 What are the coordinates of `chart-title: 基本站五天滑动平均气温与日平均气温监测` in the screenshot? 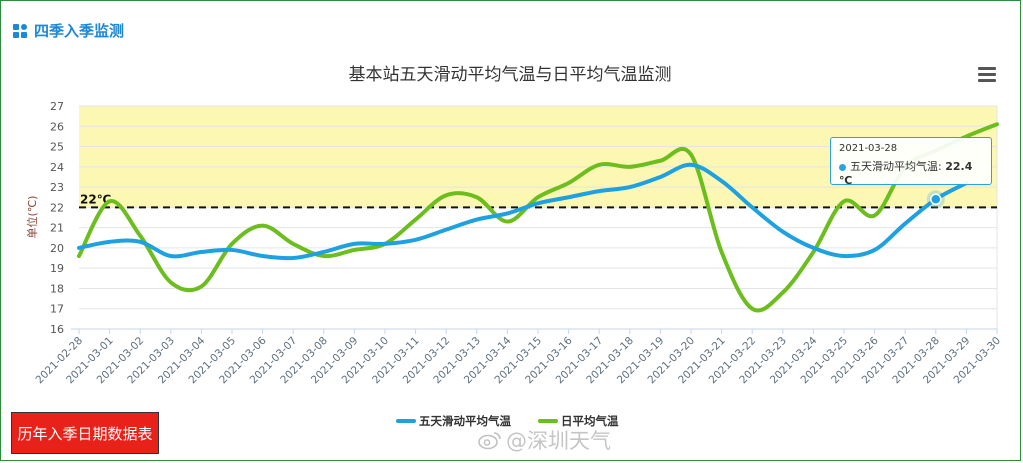 It's located at (510, 75).